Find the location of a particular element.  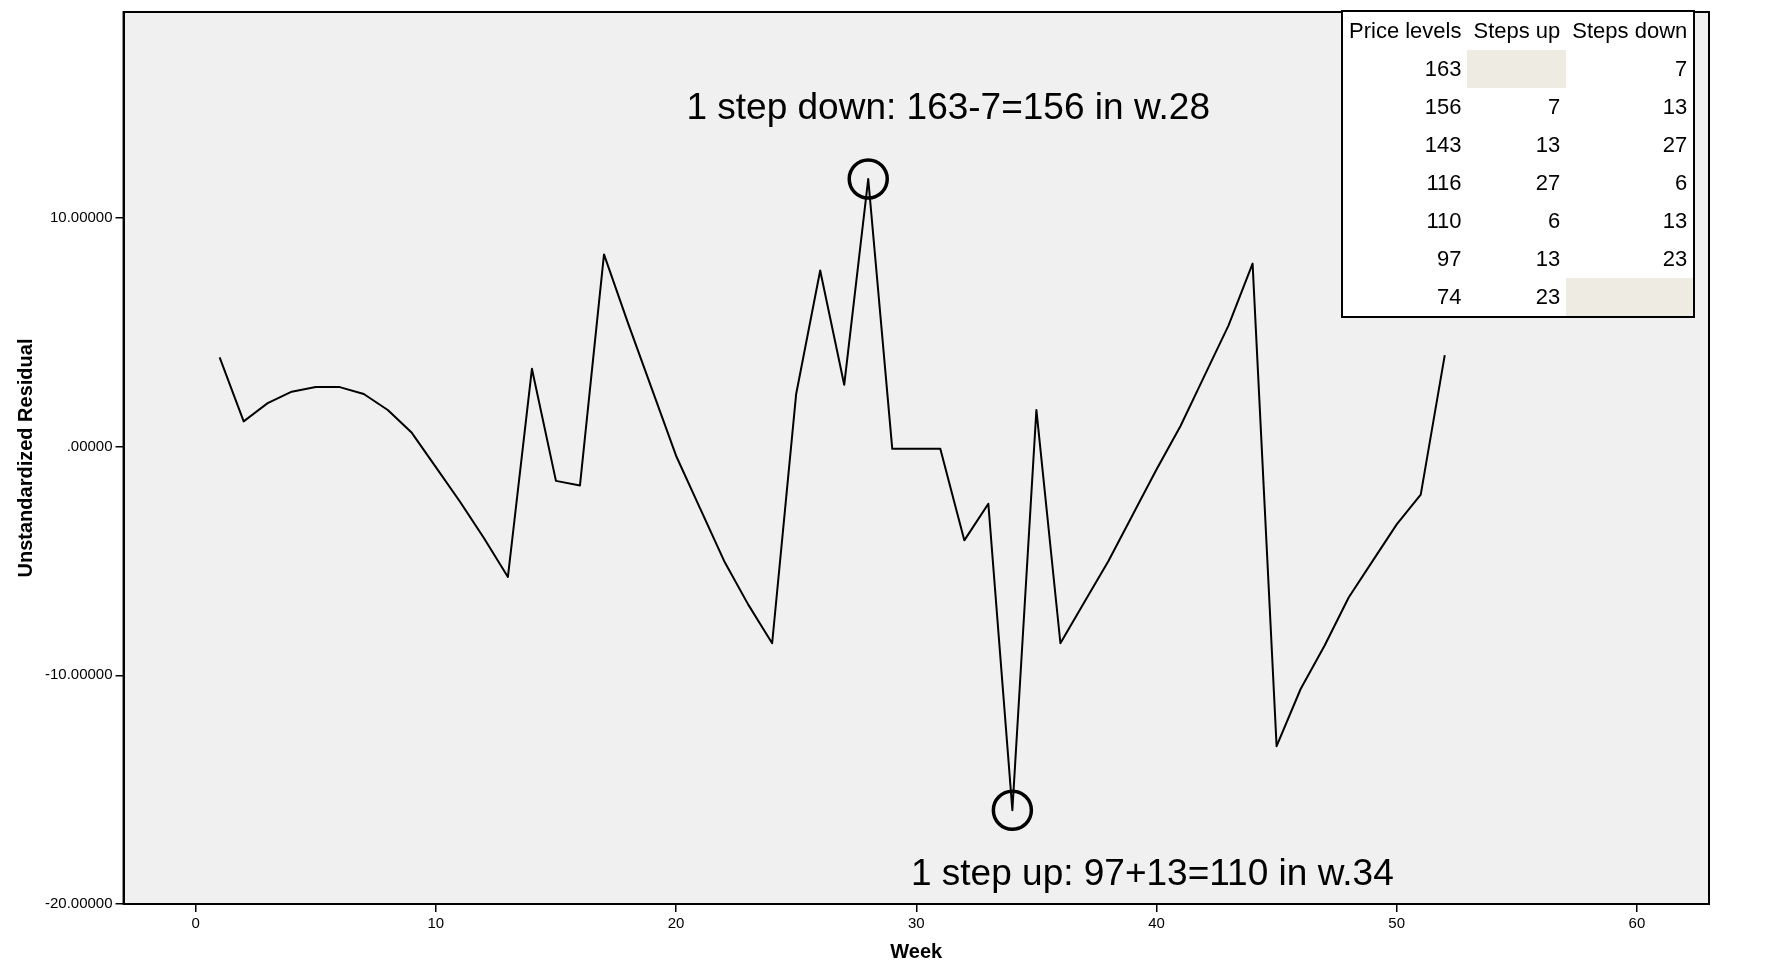

text: 143 is located at coordinates (1443, 144).